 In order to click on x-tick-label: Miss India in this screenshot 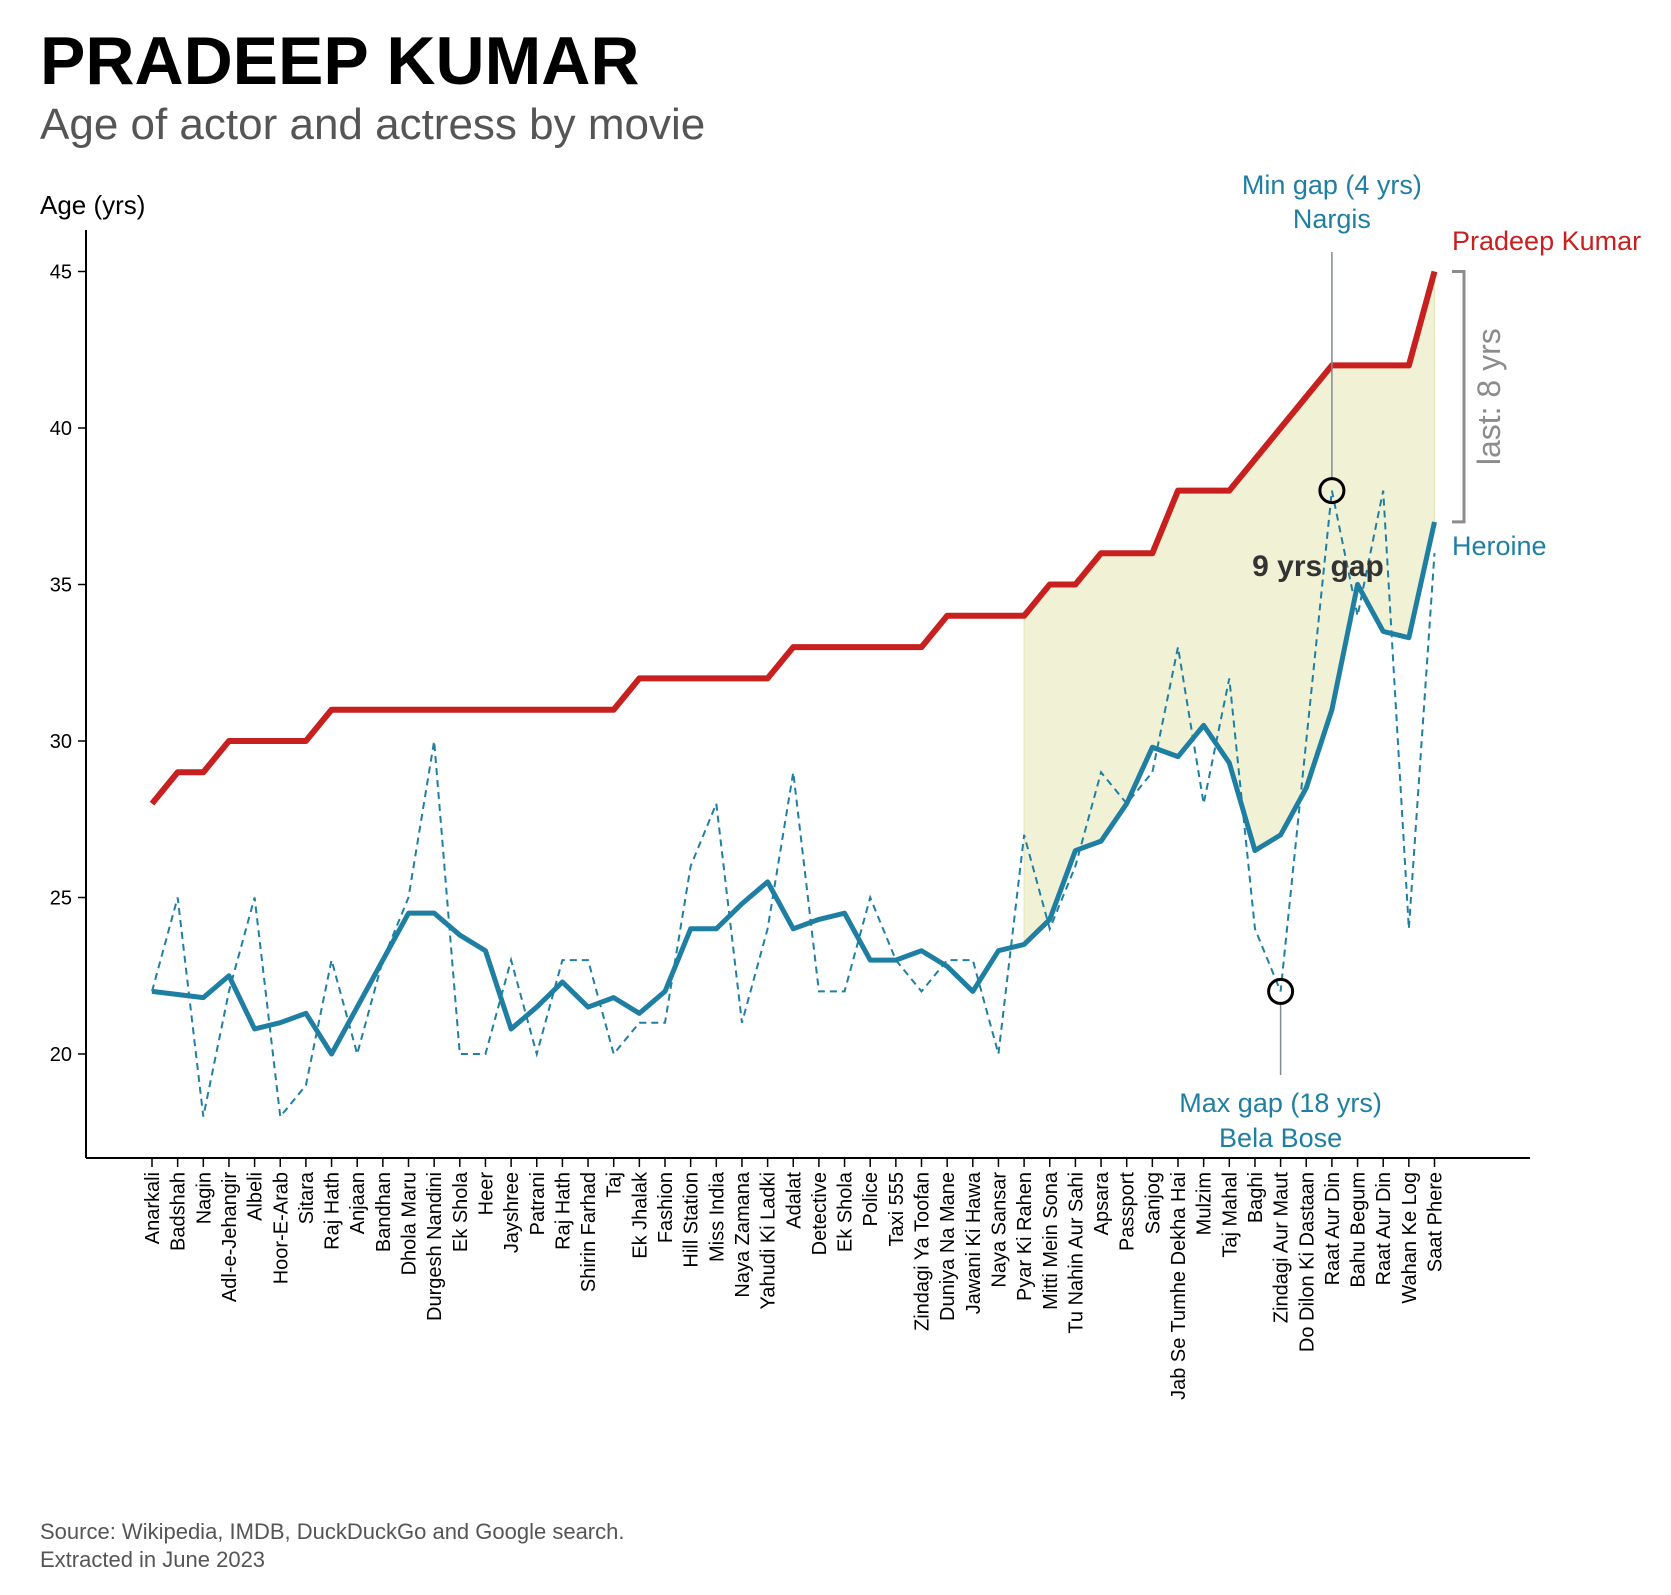, I will do `click(717, 1216)`.